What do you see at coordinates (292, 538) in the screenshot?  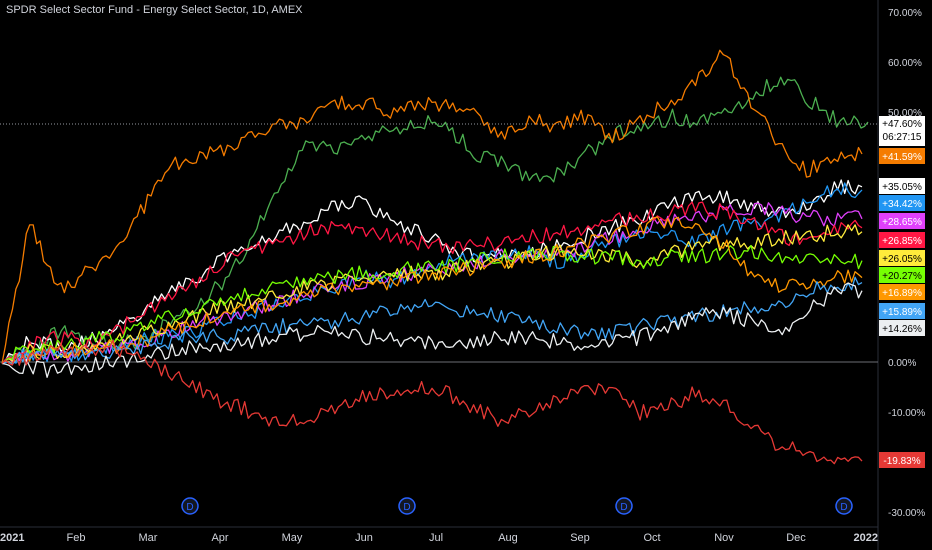 I see `x-tick-label: May` at bounding box center [292, 538].